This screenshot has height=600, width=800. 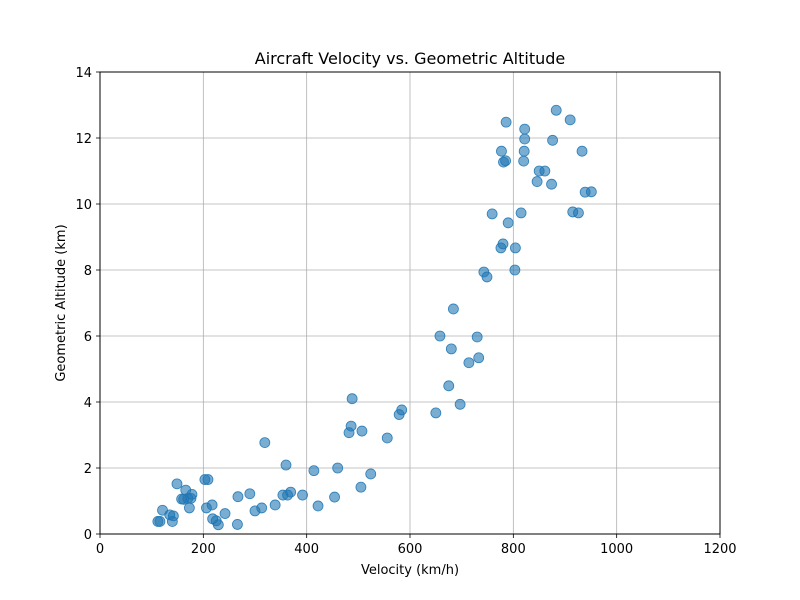 I want to click on y-tick-label: 6, so click(x=88, y=337).